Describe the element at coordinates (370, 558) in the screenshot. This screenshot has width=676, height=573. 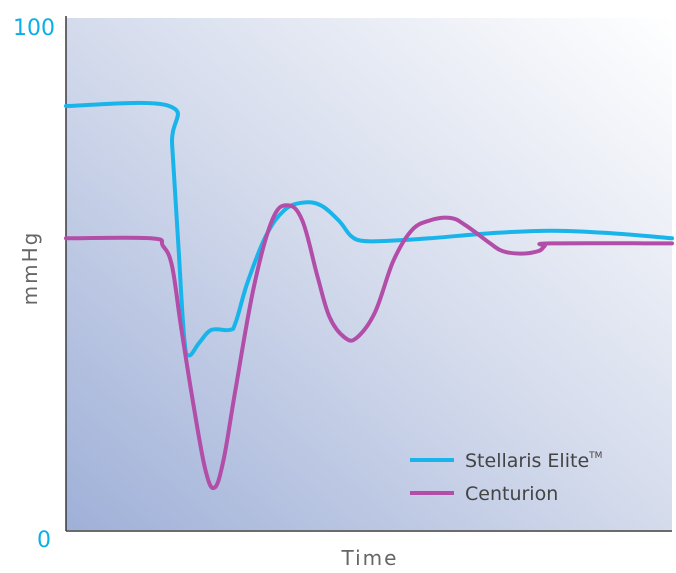
I see `x-axis-label: Time` at that location.